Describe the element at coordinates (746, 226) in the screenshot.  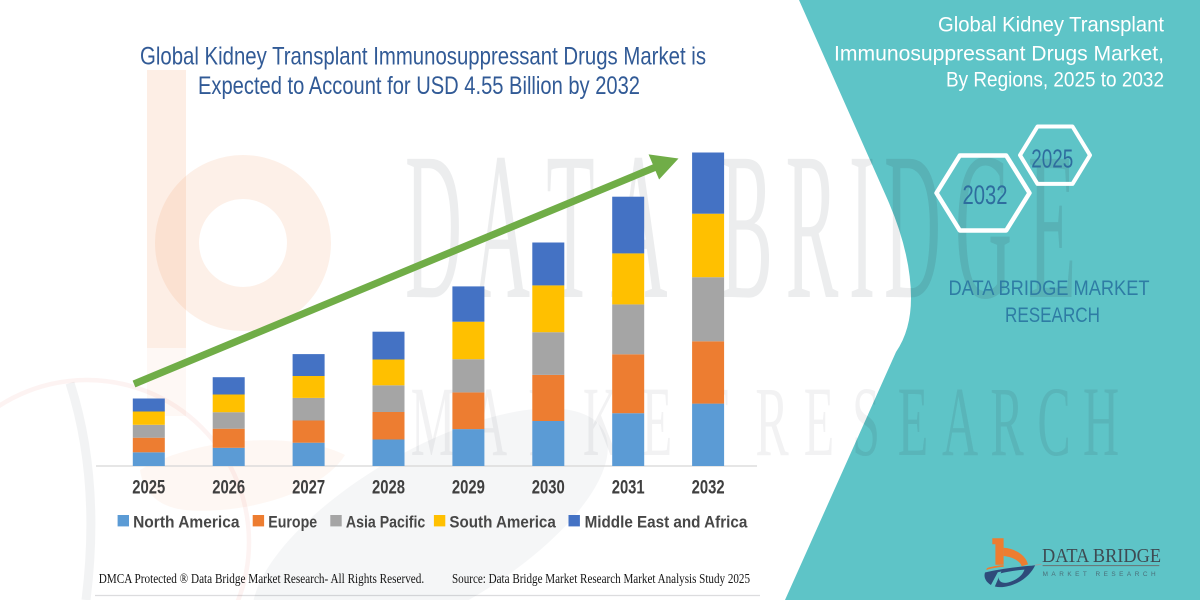
I see `svg-text: B` at that location.